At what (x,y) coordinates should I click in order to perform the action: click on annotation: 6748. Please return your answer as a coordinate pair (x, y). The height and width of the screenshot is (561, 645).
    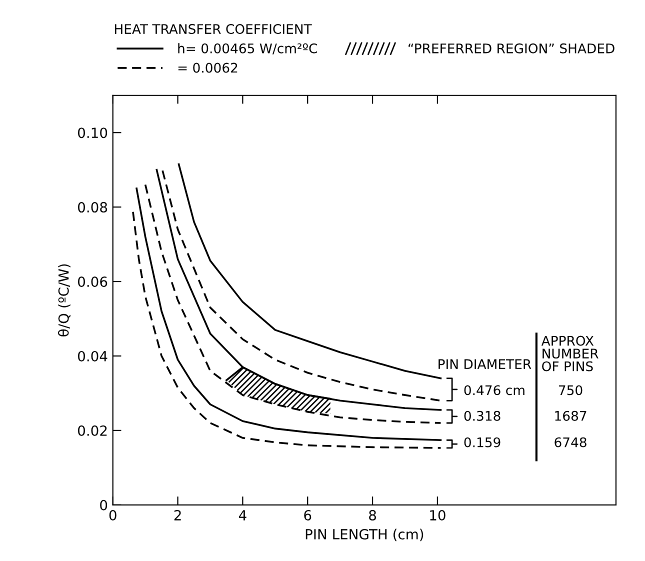
    Looking at the image, I should click on (570, 442).